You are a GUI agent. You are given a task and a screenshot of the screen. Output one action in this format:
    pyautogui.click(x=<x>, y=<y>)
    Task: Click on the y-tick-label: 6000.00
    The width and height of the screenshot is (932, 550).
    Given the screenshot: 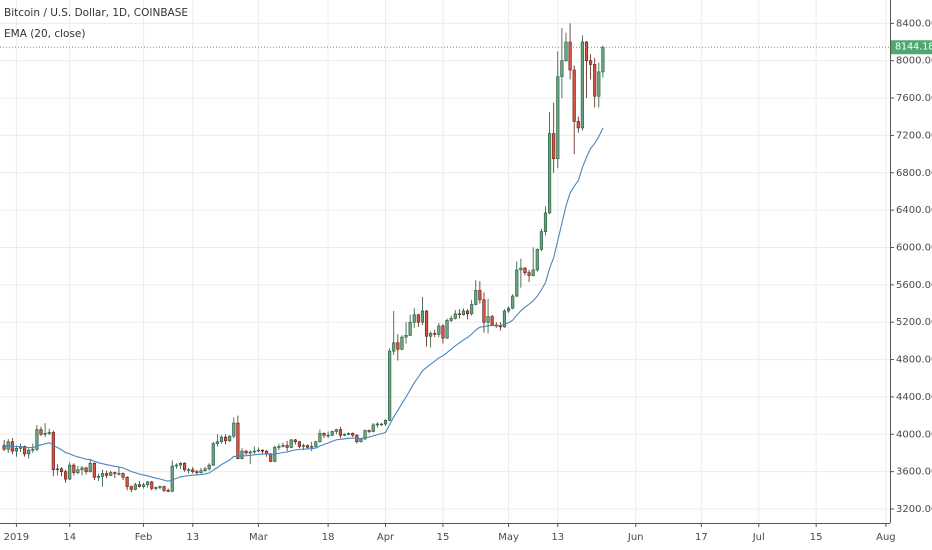 What is the action you would take?
    pyautogui.click(x=914, y=247)
    